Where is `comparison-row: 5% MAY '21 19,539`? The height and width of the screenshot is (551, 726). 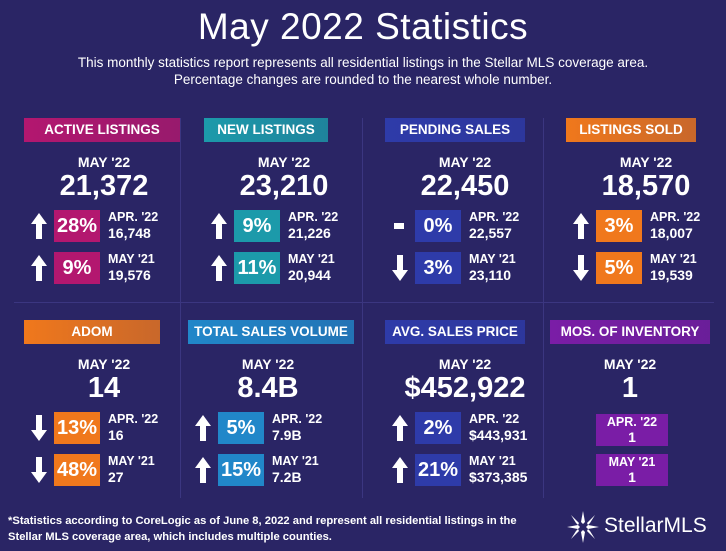
comparison-row: 5% MAY '21 19,539 is located at coordinates (646, 268).